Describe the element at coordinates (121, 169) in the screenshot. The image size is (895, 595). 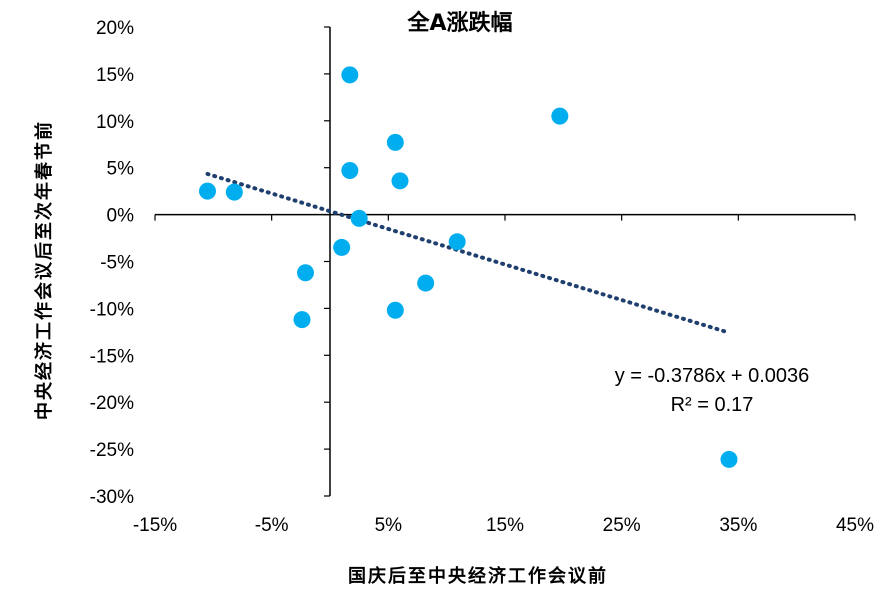
I see `y-tick-label: 5%` at that location.